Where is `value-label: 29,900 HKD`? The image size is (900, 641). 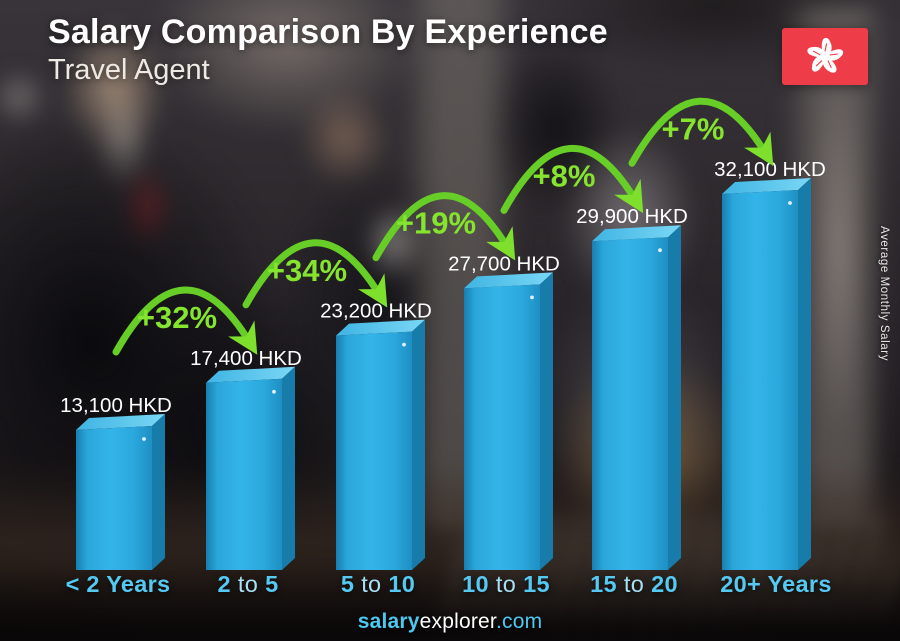
value-label: 29,900 HKD is located at coordinates (632, 216).